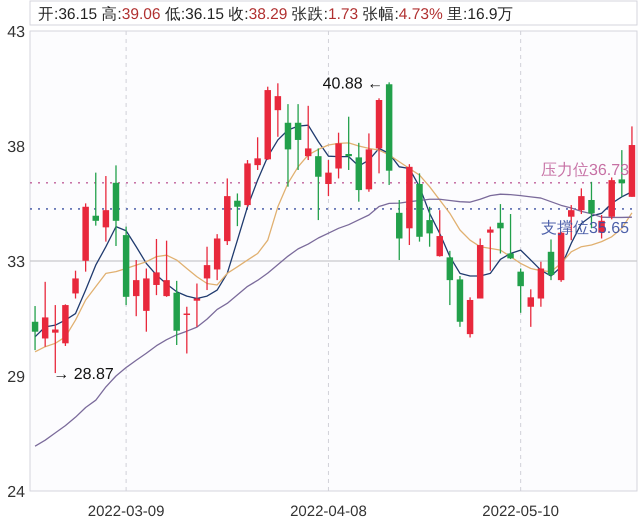 This screenshot has width=640, height=526. I want to click on chart-title: 开:36.15 高:39.06 低:36.15 收:38.29 张跌:1.73 张幅:4.73% 里:16.9万, so click(276, 14).